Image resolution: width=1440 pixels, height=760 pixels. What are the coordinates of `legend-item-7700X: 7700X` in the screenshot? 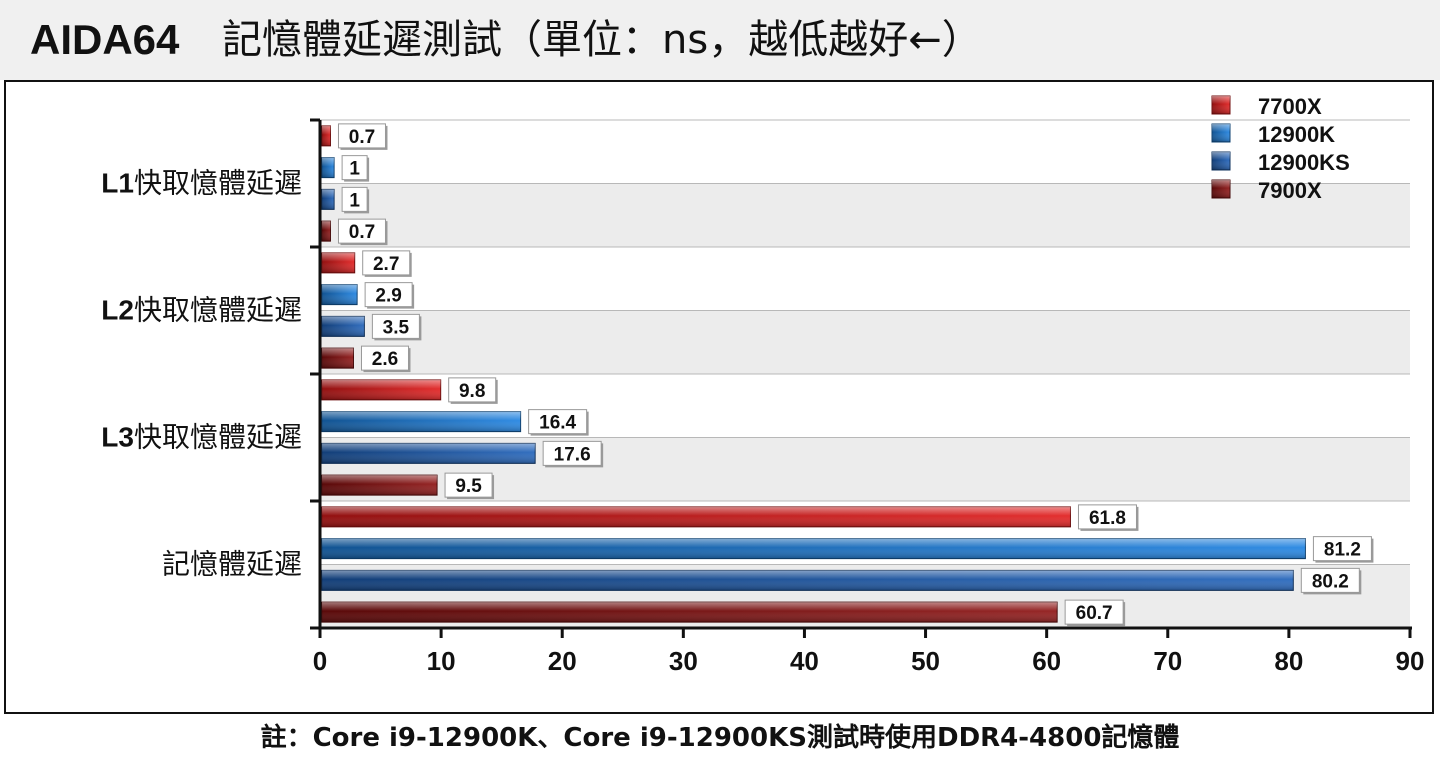 It's located at (1266, 106).